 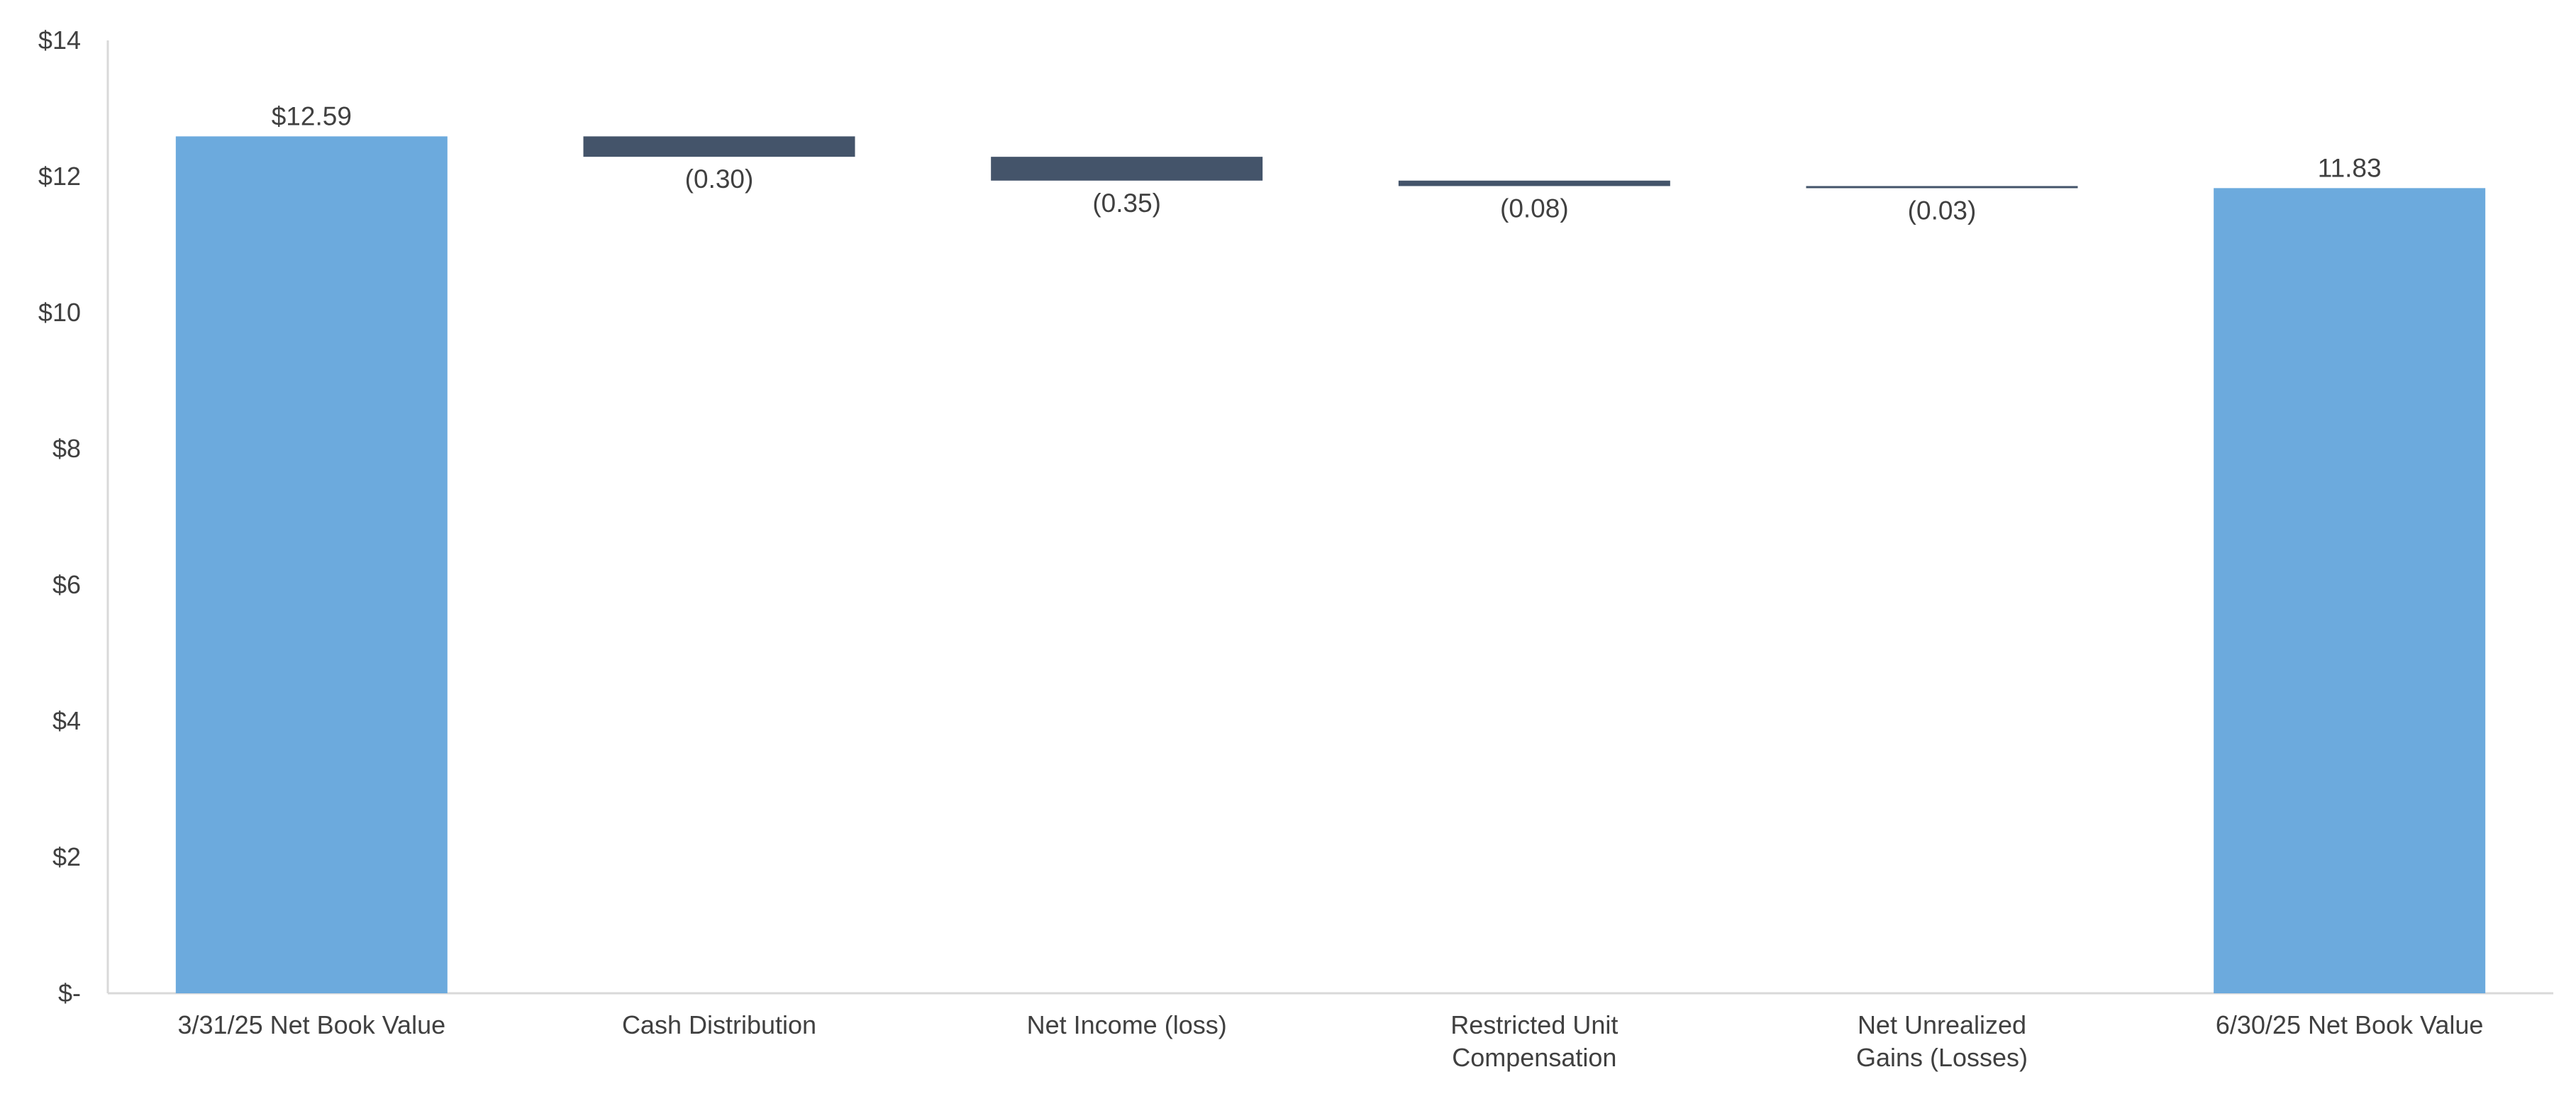 What do you see at coordinates (1534, 1041) in the screenshot?
I see `category-label: Restricted Unit Compensation` at bounding box center [1534, 1041].